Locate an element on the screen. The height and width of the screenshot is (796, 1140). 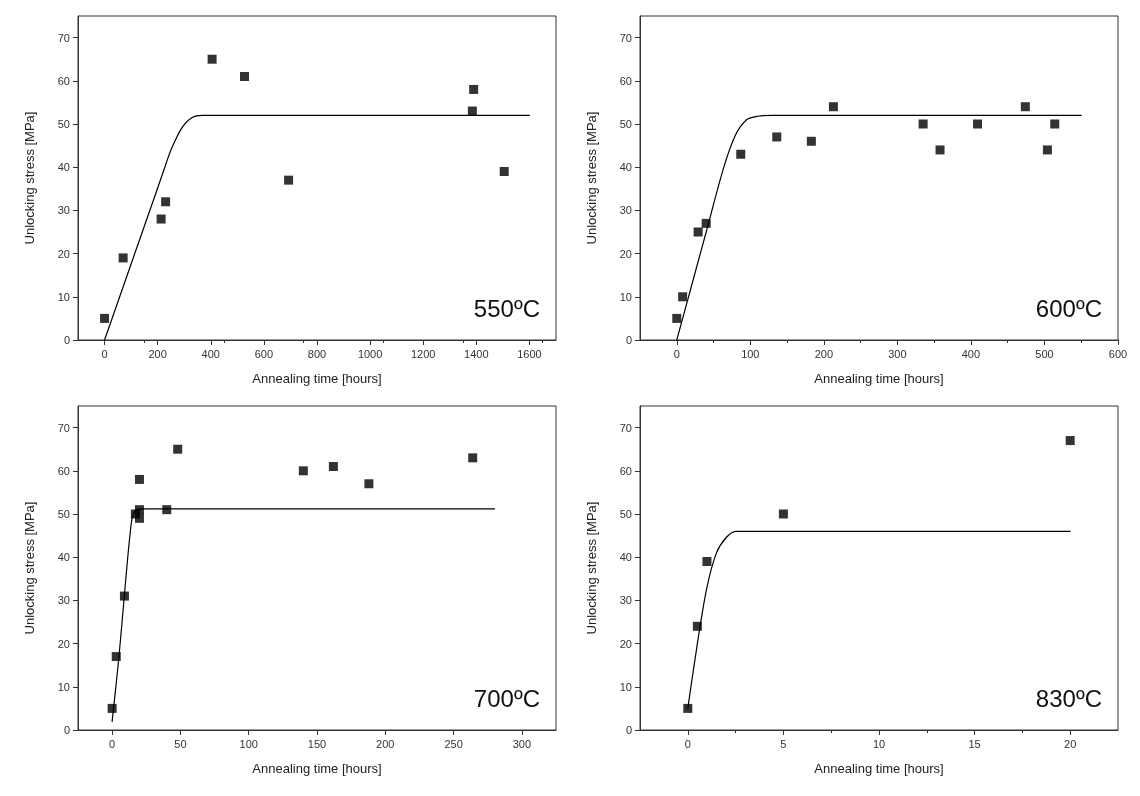
annotation: 830ºC is located at coordinates (1068, 698).